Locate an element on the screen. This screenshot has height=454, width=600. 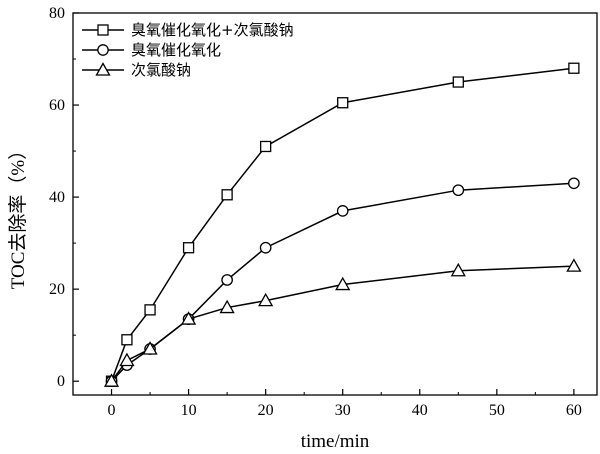
y-axis-label: TOC去除率（%） is located at coordinates (18, 215).